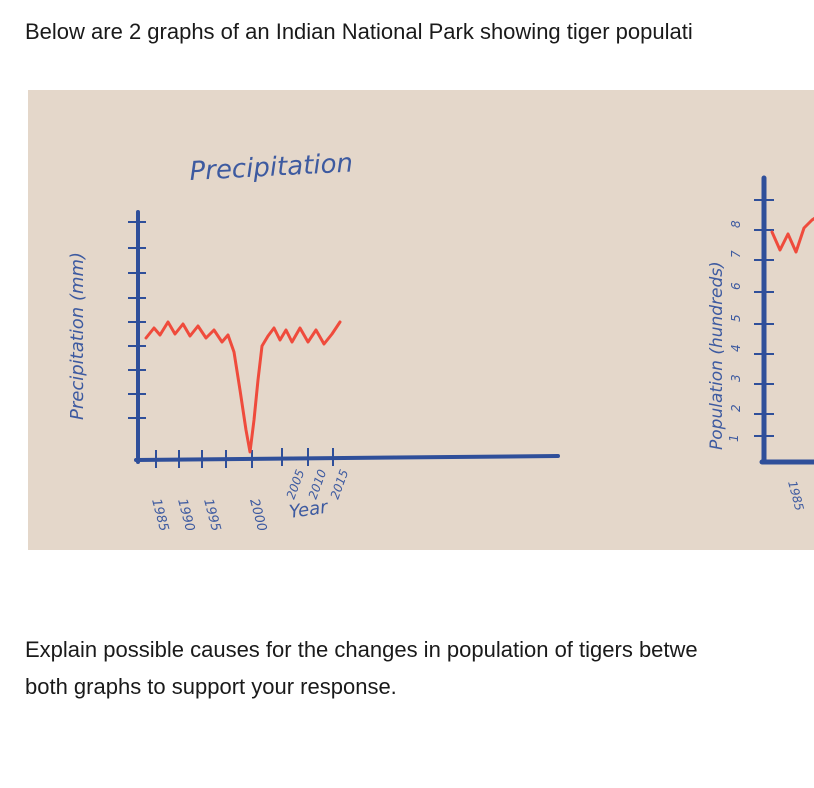  Describe the element at coordinates (211, 686) in the screenshot. I see `question-line-2: both graphs to support your response.` at that location.